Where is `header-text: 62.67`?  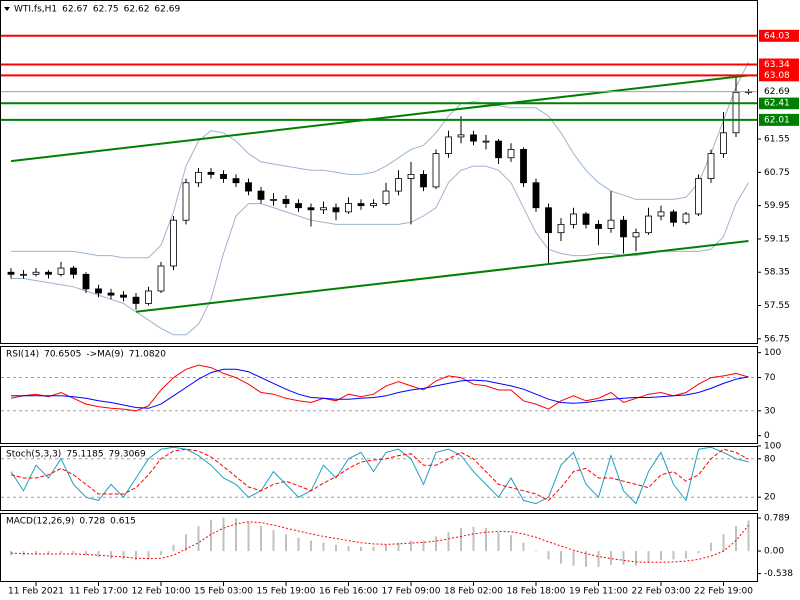
header-text: 62.67 is located at coordinates (75, 10).